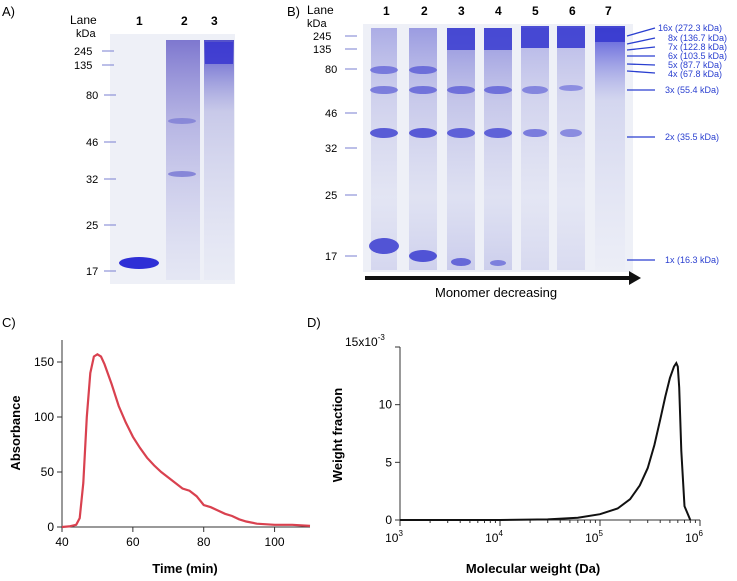  I want to click on lane-number: 5, so click(535, 11).